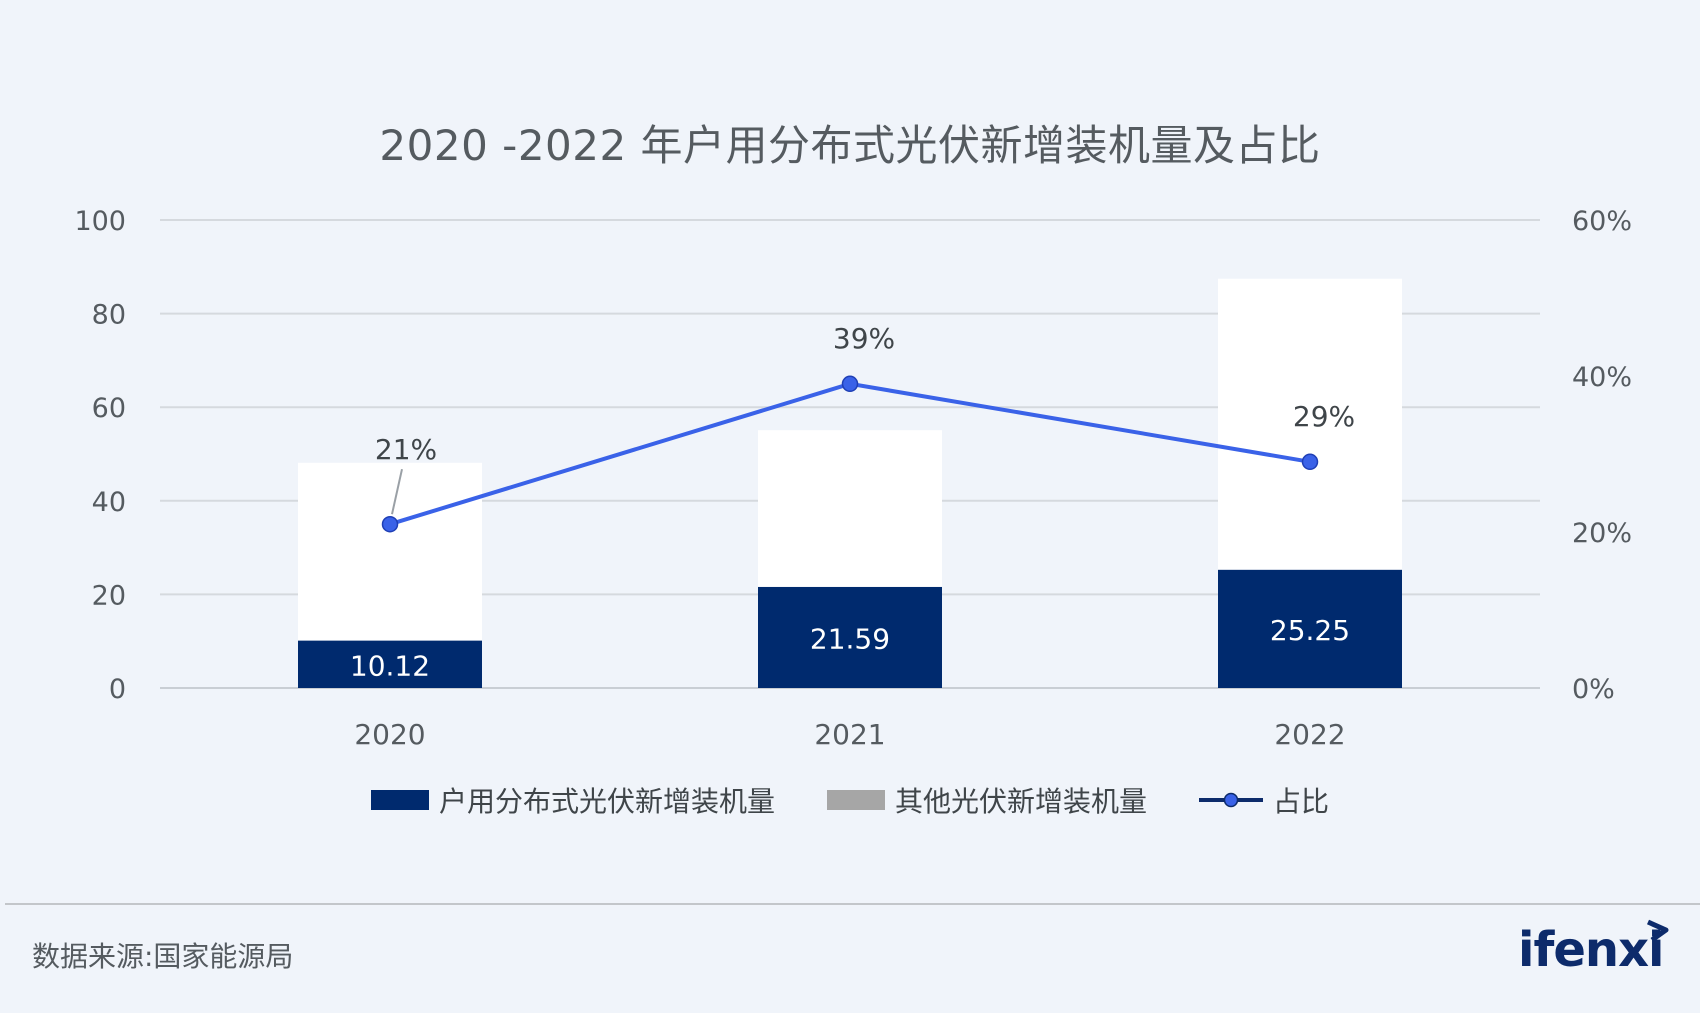  What do you see at coordinates (850, 508) in the screenshot?
I see `bar-other-2021` at bounding box center [850, 508].